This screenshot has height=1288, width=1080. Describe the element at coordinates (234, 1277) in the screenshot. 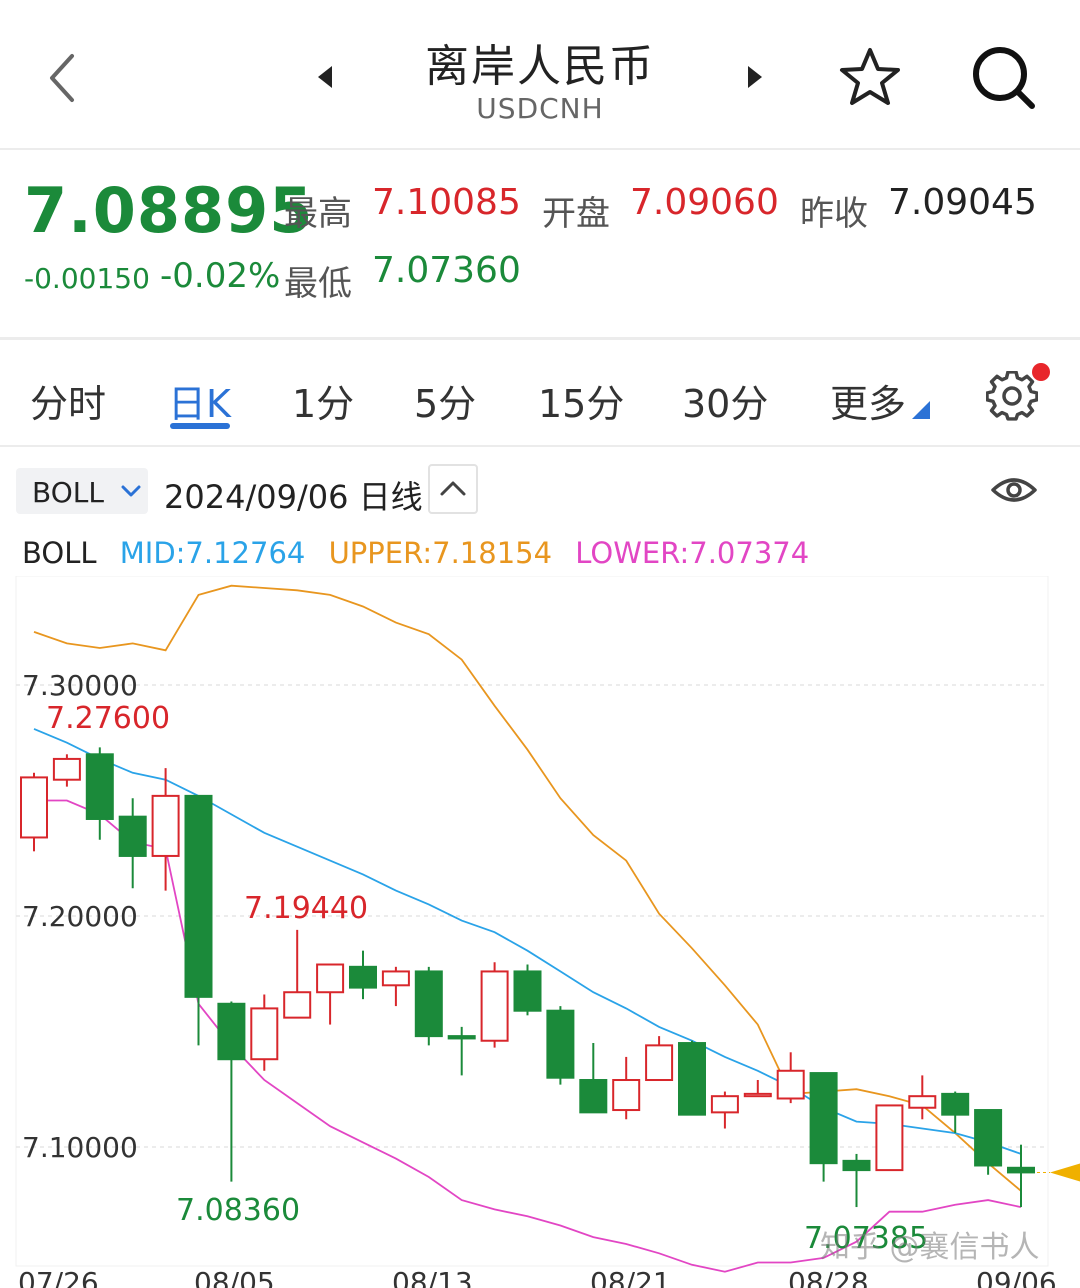

I see `x-tick-label: 08/05` at that location.